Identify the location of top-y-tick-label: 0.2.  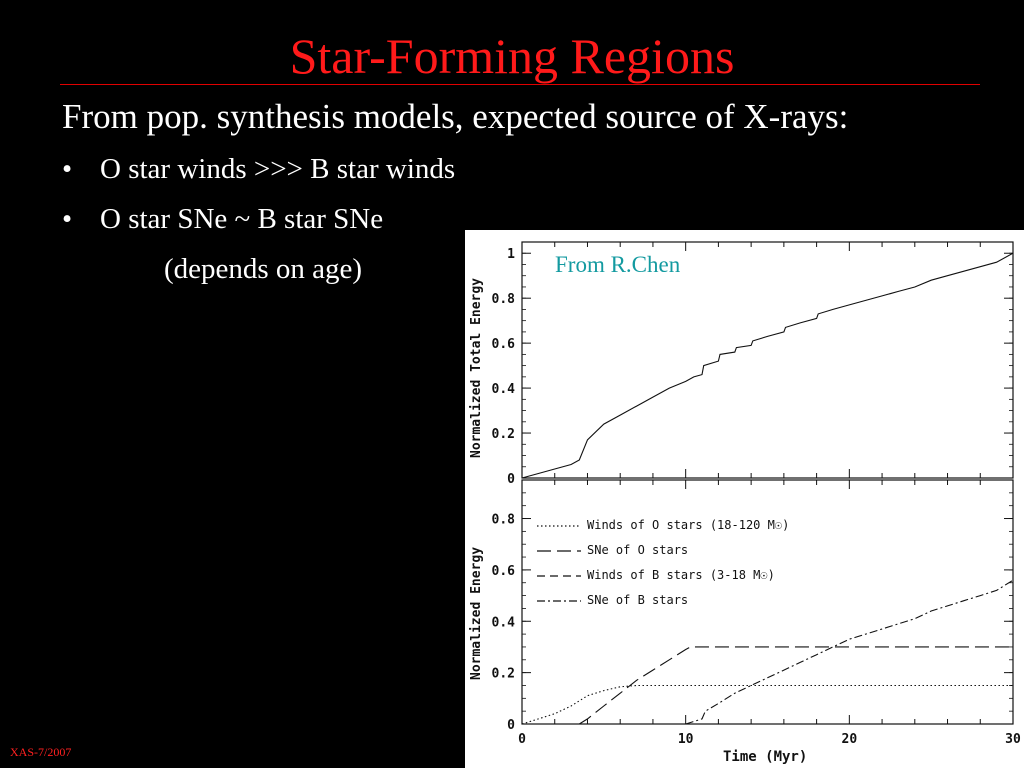
(503, 434).